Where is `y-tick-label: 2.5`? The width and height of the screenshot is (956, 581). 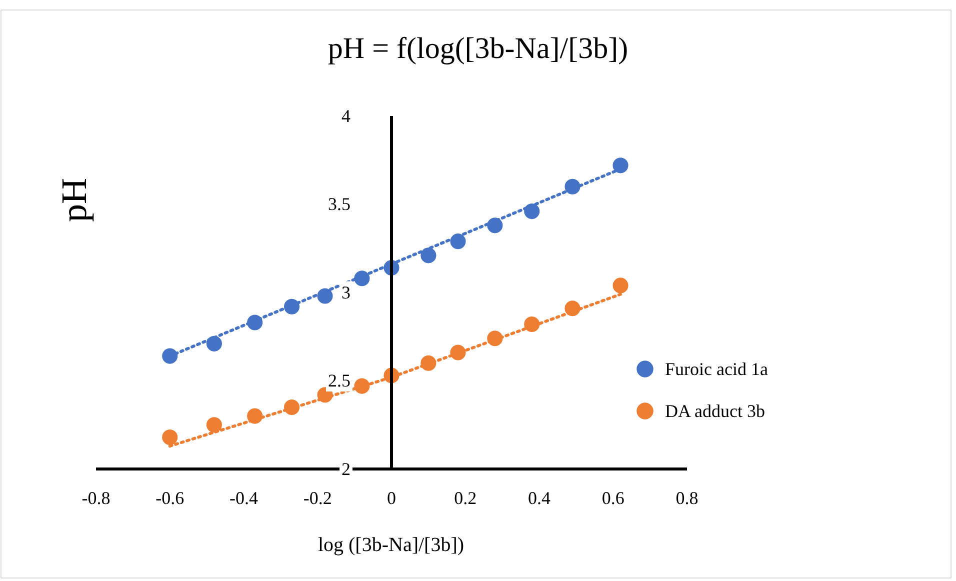
y-tick-label: 2.5 is located at coordinates (339, 380).